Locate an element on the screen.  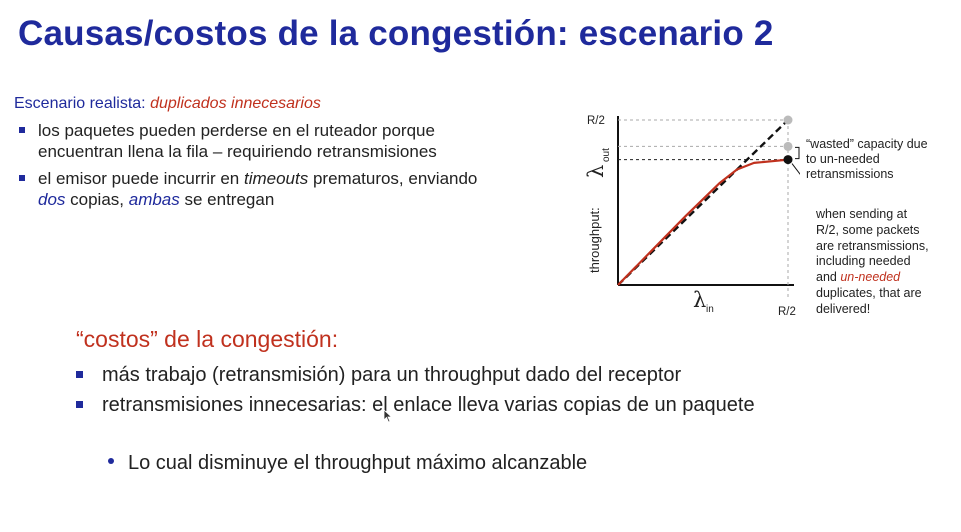
x-axis-symbol: λ is located at coordinates (699, 300).